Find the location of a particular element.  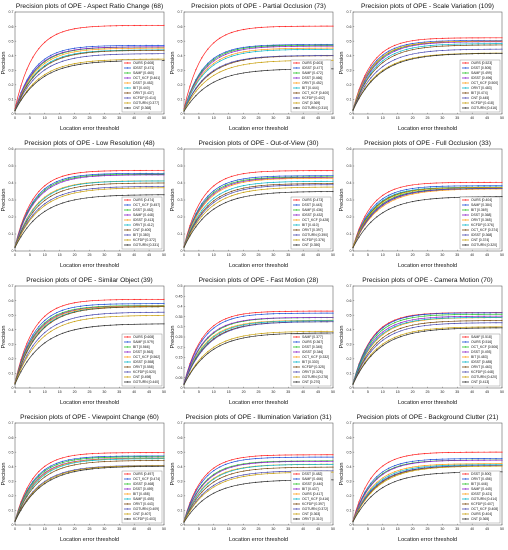

legend-entry: CNT [0.413] is located at coordinates (480, 382).